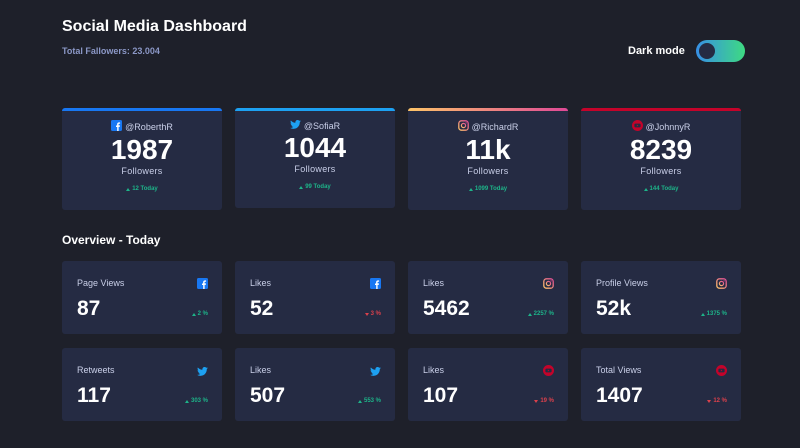 The image size is (800, 448). What do you see at coordinates (315, 147) in the screenshot?
I see `follower-count: 1044` at bounding box center [315, 147].